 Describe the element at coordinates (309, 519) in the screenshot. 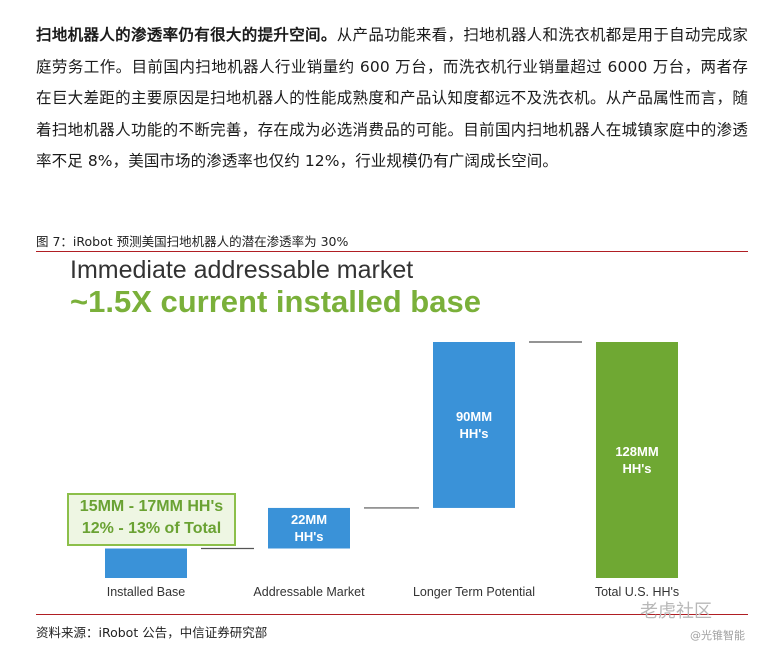

I see `bar-value-label-2-1: 22MM` at that location.